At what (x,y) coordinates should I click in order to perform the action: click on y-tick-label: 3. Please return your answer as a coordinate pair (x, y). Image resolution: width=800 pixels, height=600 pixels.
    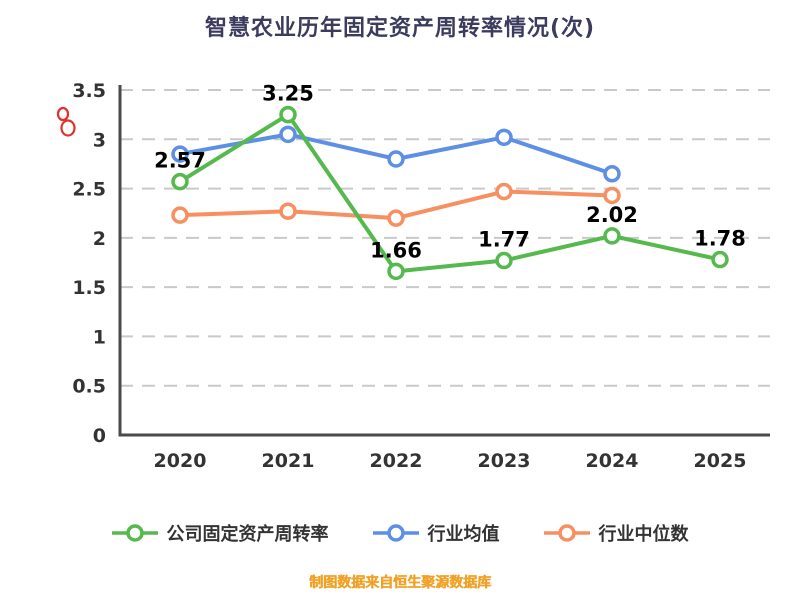
    Looking at the image, I should click on (99, 140).